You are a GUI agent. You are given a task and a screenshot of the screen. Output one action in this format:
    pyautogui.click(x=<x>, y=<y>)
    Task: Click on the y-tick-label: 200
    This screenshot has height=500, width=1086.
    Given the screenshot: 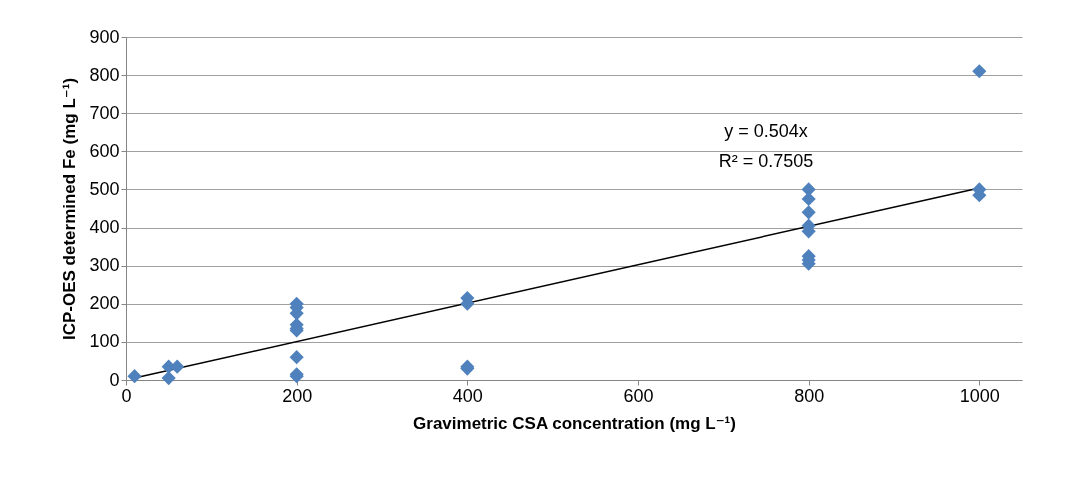 What is the action you would take?
    pyautogui.click(x=104, y=303)
    